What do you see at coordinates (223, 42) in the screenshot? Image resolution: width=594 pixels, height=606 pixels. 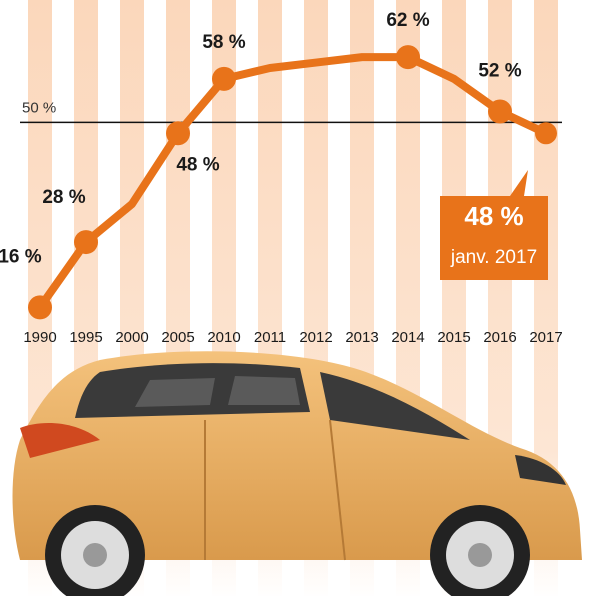 I see `value-label: 58 %` at bounding box center [223, 42].